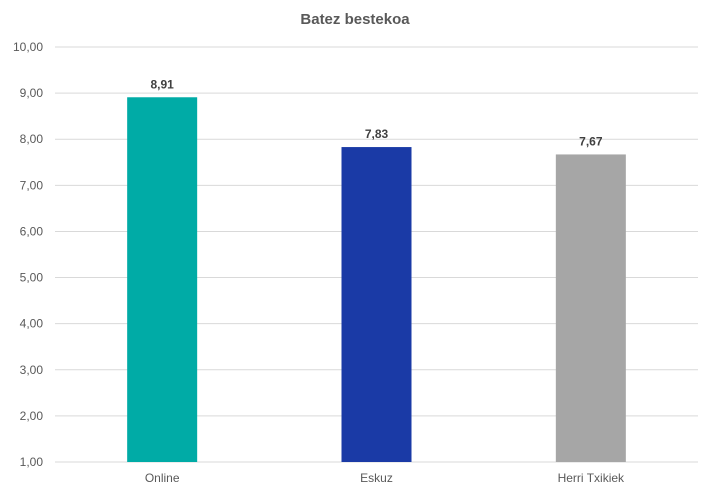 The image size is (710, 488). What do you see at coordinates (376, 112) in the screenshot?
I see `data-labels: 8,91 7,83 7,67` at bounding box center [376, 112].